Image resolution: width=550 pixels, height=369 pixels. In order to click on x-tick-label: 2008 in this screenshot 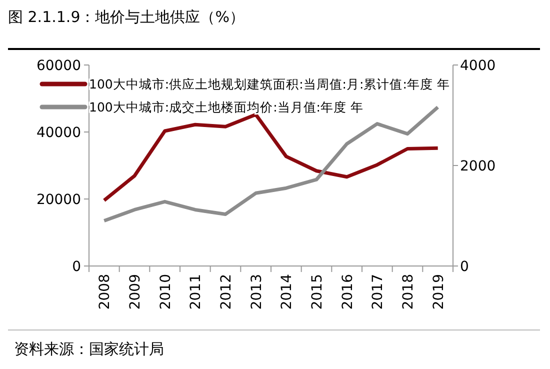, I will do `click(105, 292)`.